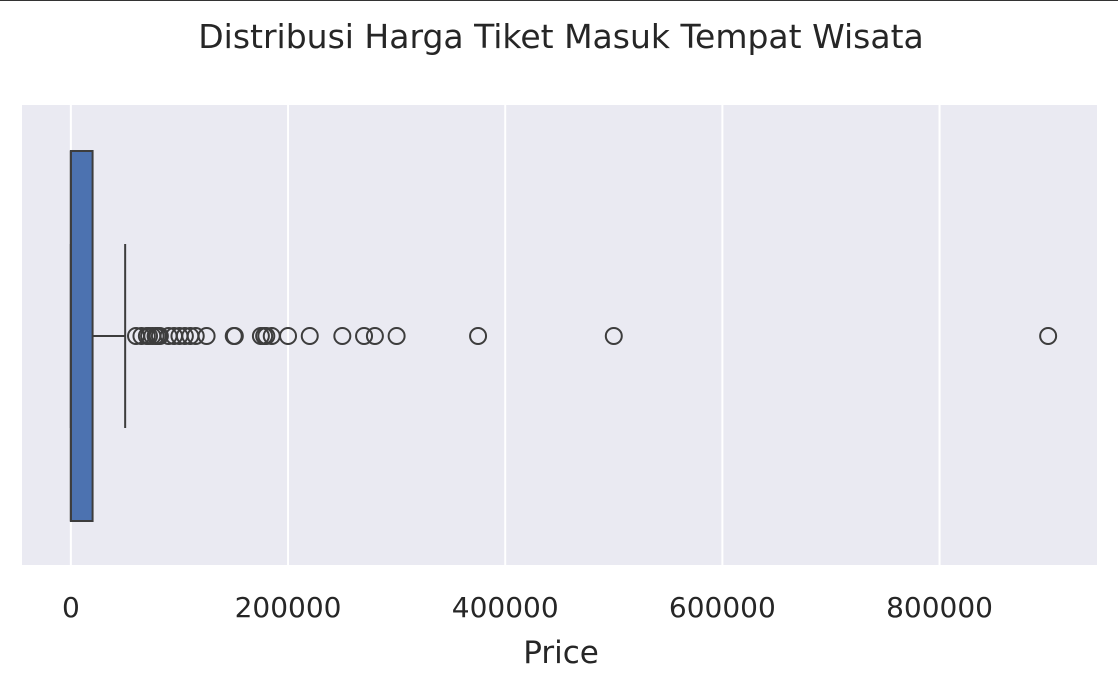 The width and height of the screenshot is (1118, 678). I want to click on box-iqr, so click(81, 336).